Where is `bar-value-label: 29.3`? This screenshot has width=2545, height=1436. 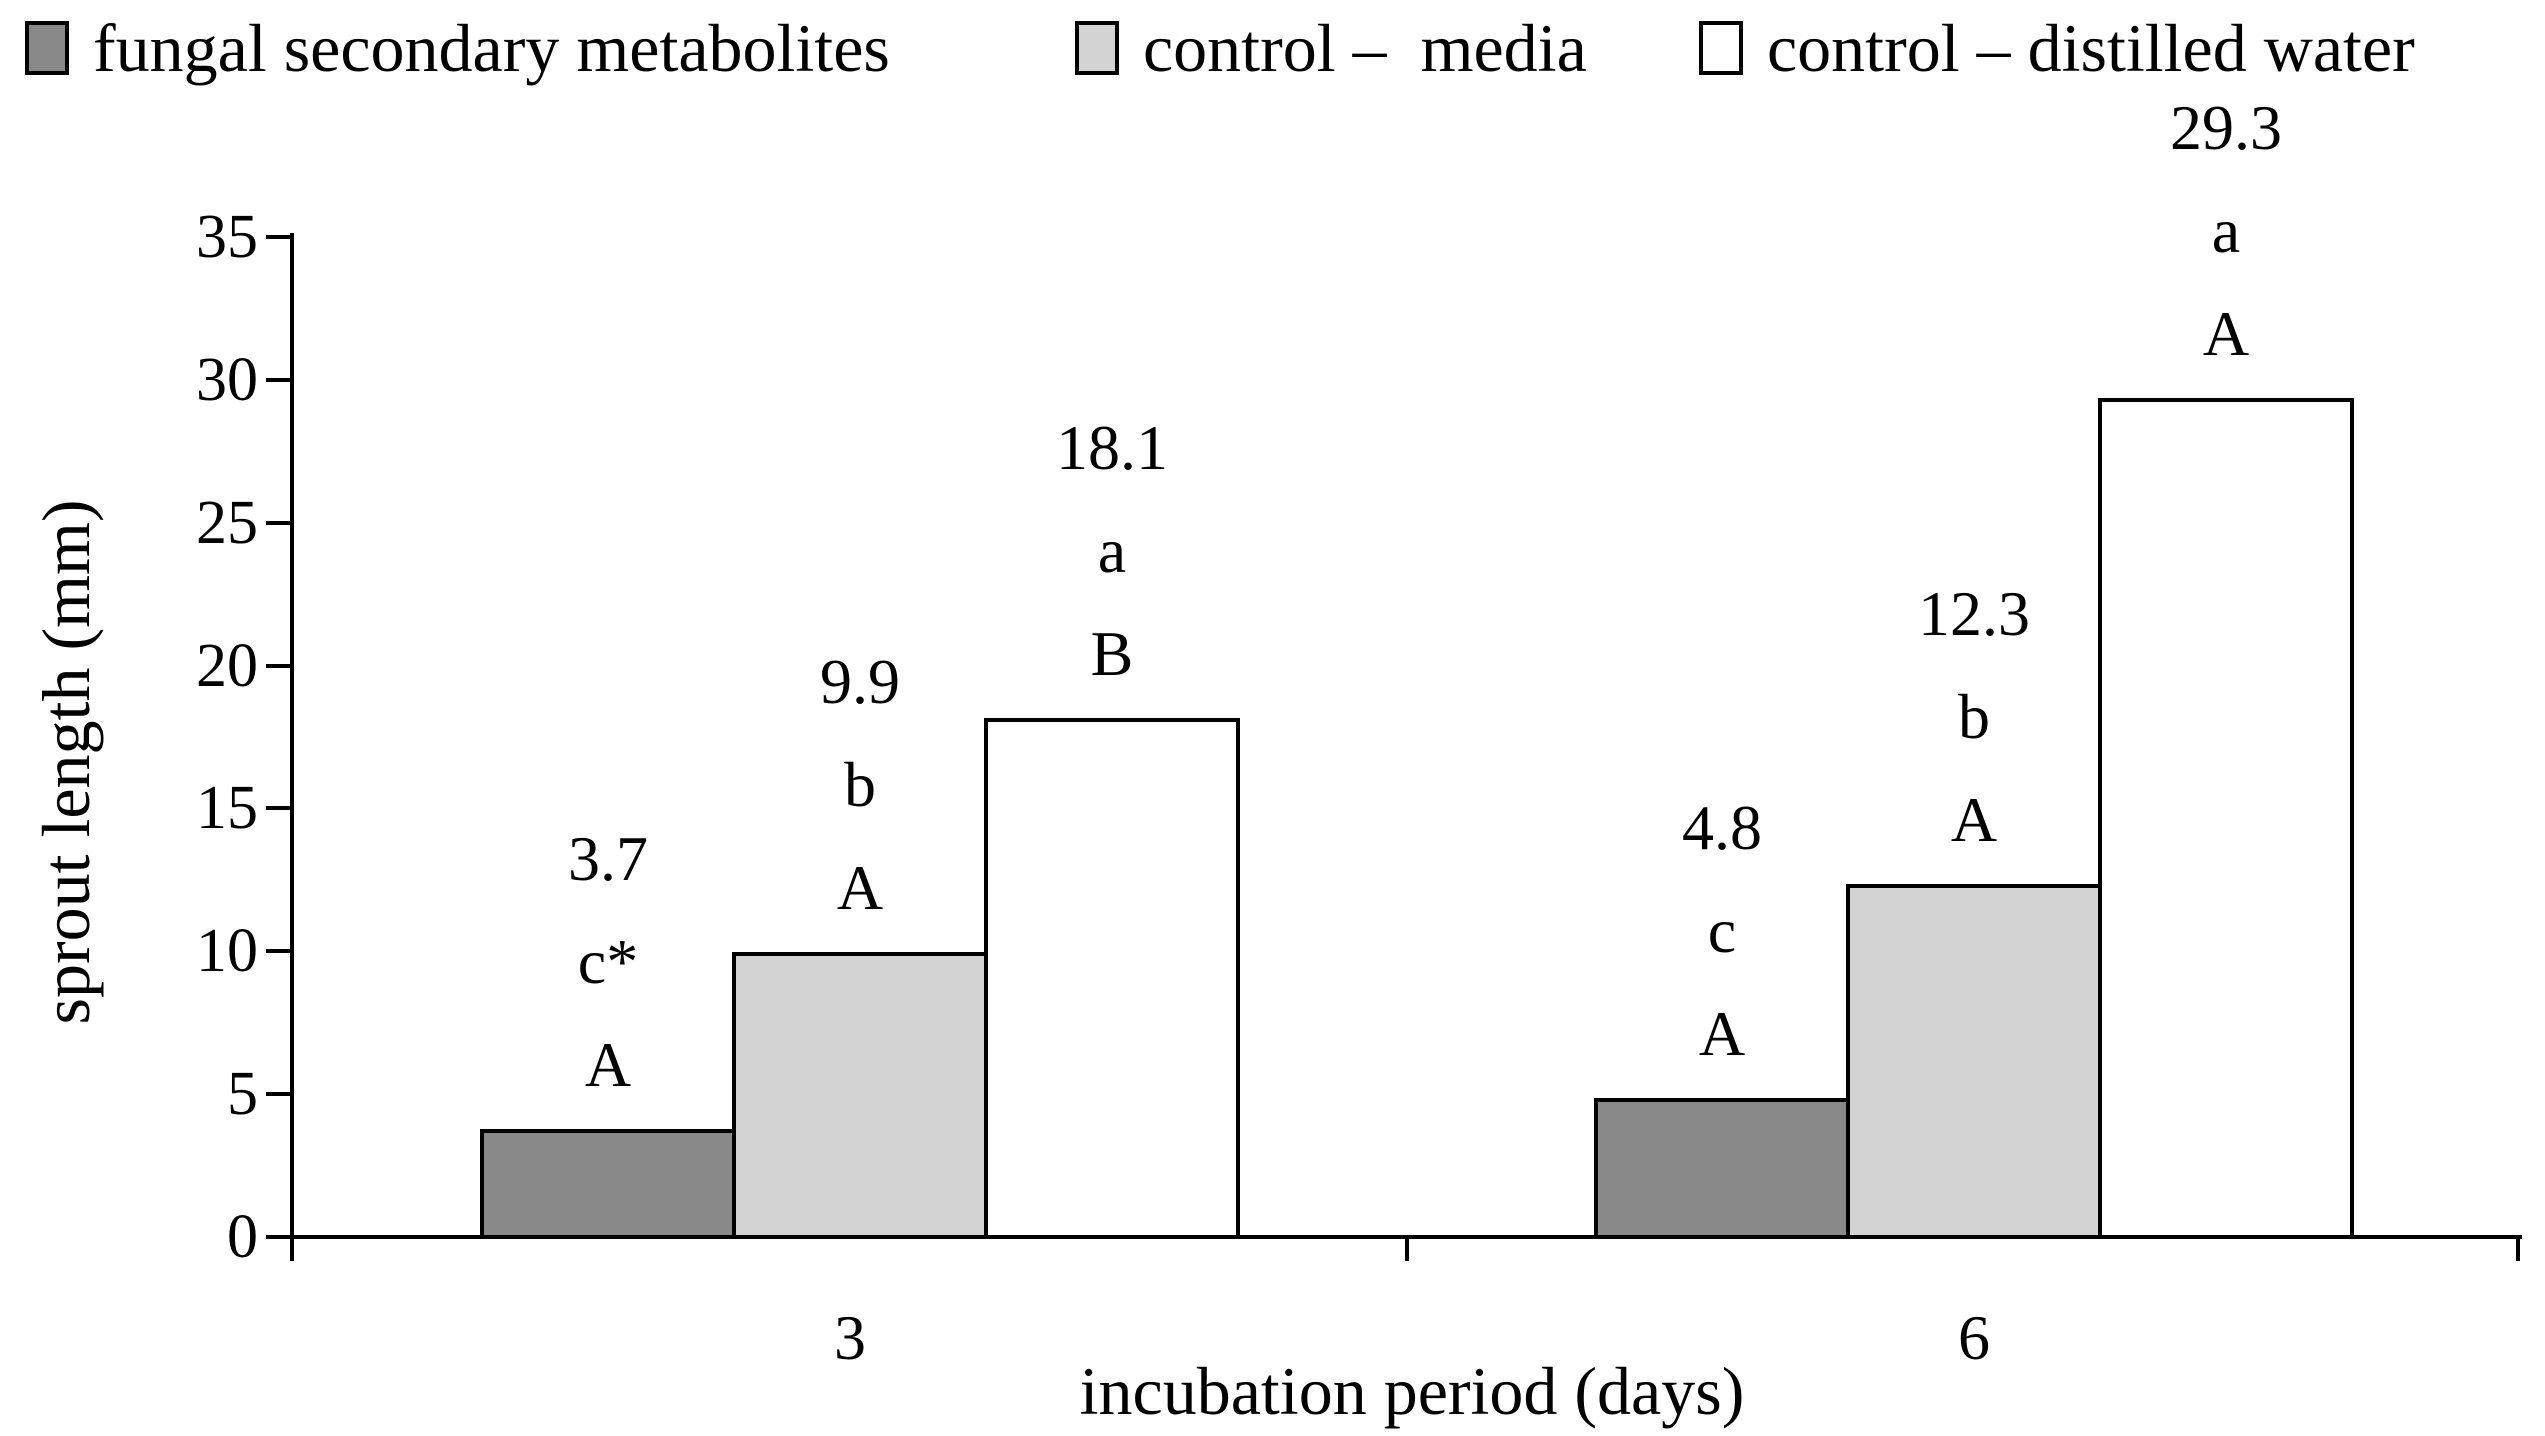
bar-value-label: 29.3 is located at coordinates (2226, 127).